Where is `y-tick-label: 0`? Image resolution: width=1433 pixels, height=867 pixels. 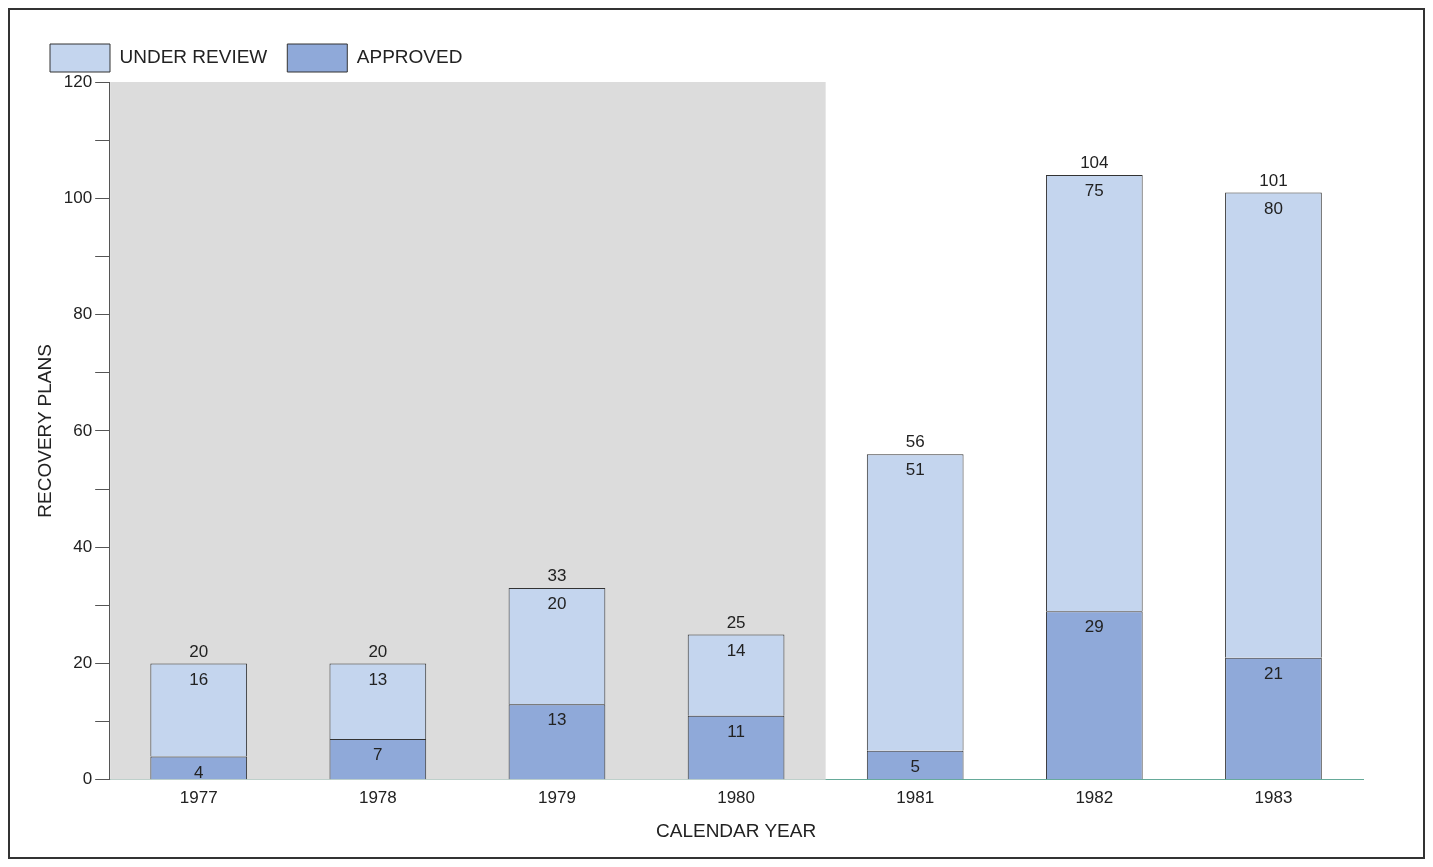
y-tick-label: 0 is located at coordinates (87, 779).